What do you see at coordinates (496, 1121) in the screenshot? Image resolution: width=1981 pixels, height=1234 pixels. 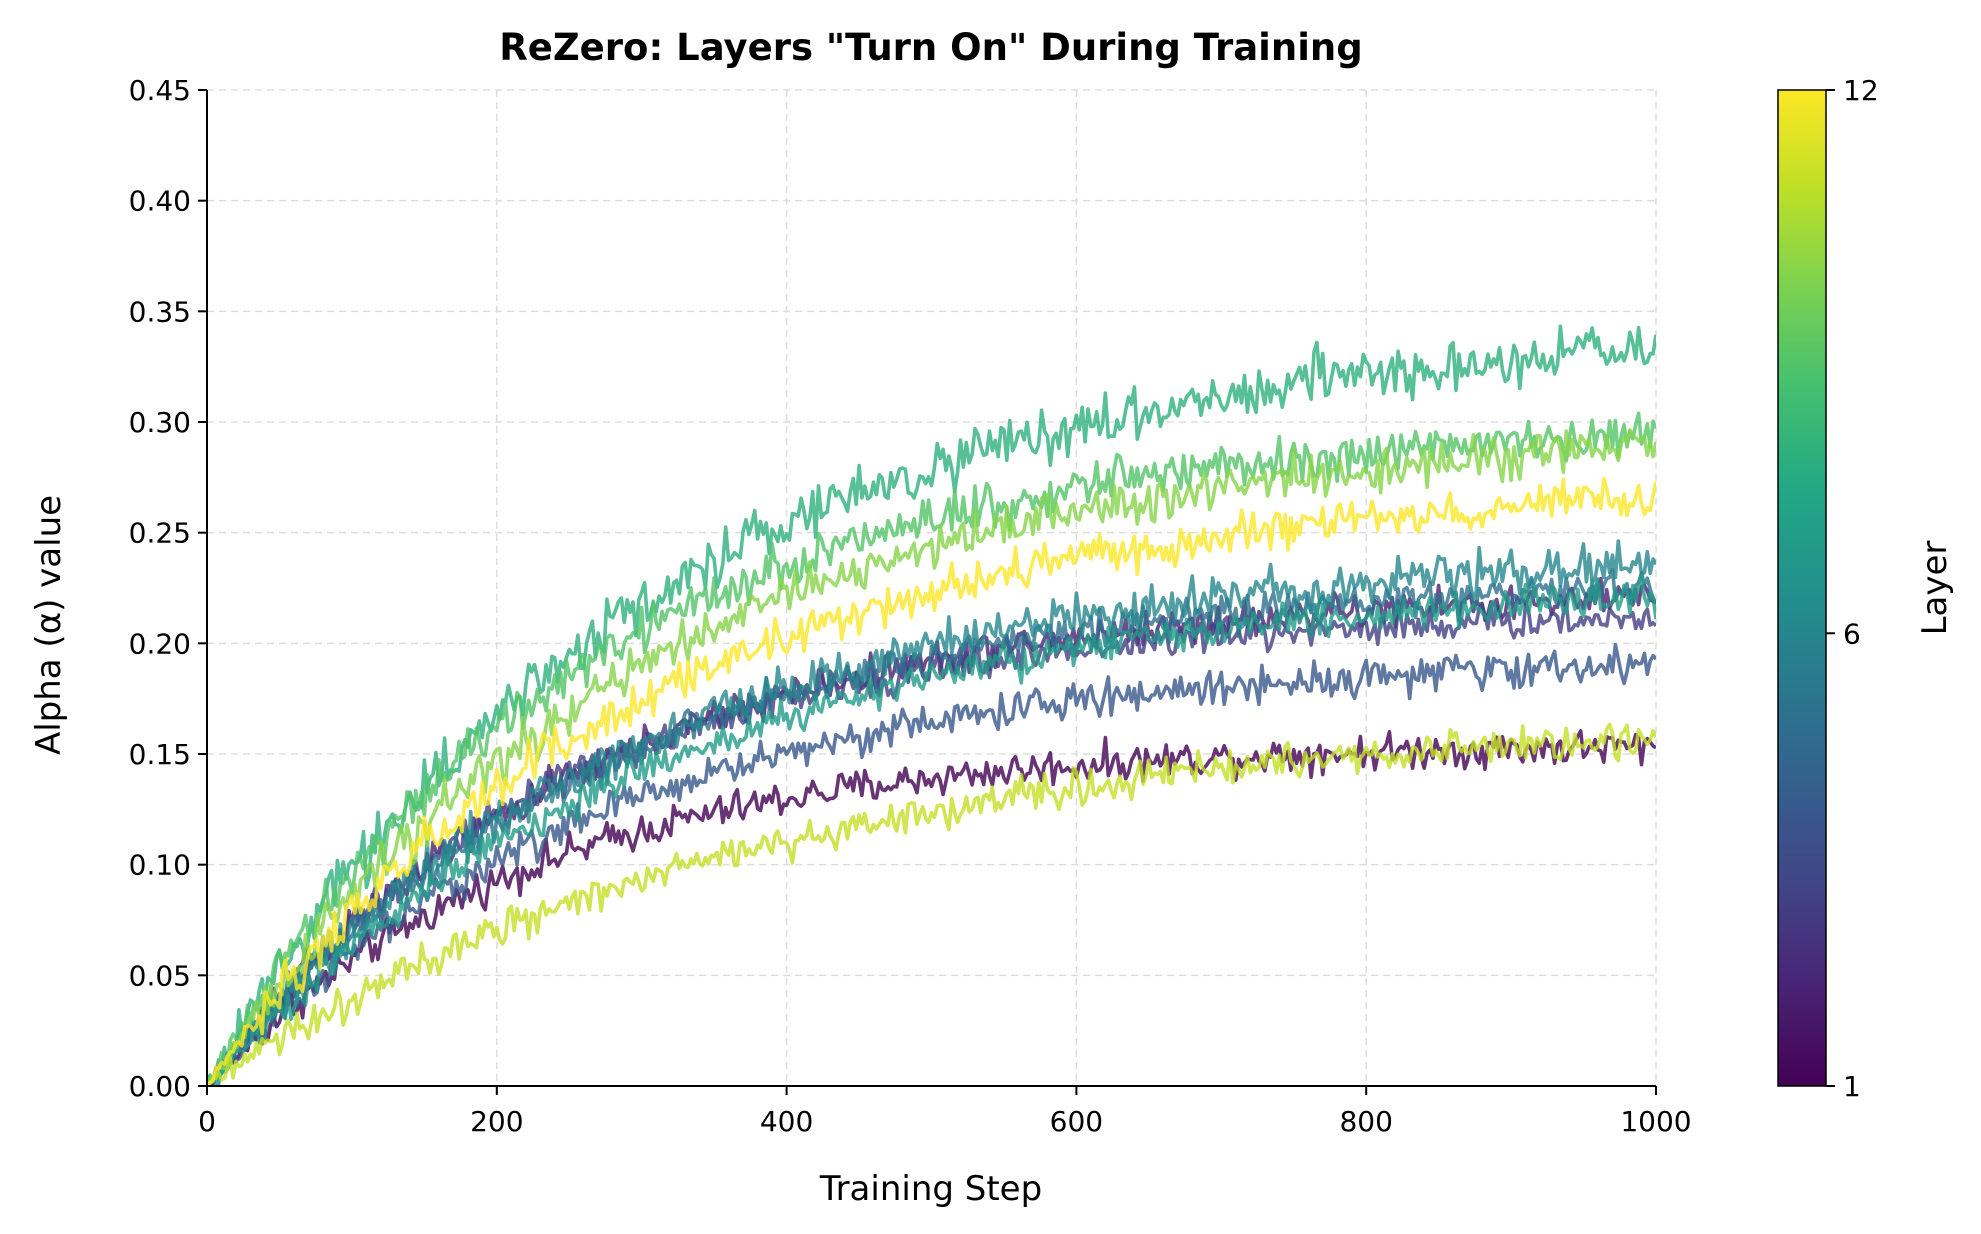 I see `x-tick-label: 200` at bounding box center [496, 1121].